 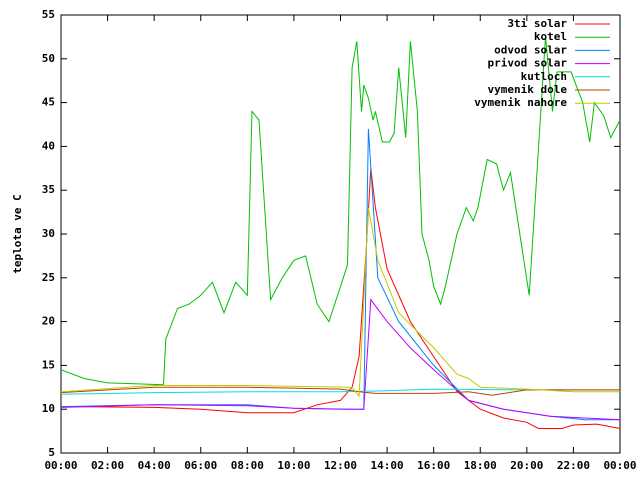 I want to click on x-tick-label: 22:00, so click(x=573, y=465).